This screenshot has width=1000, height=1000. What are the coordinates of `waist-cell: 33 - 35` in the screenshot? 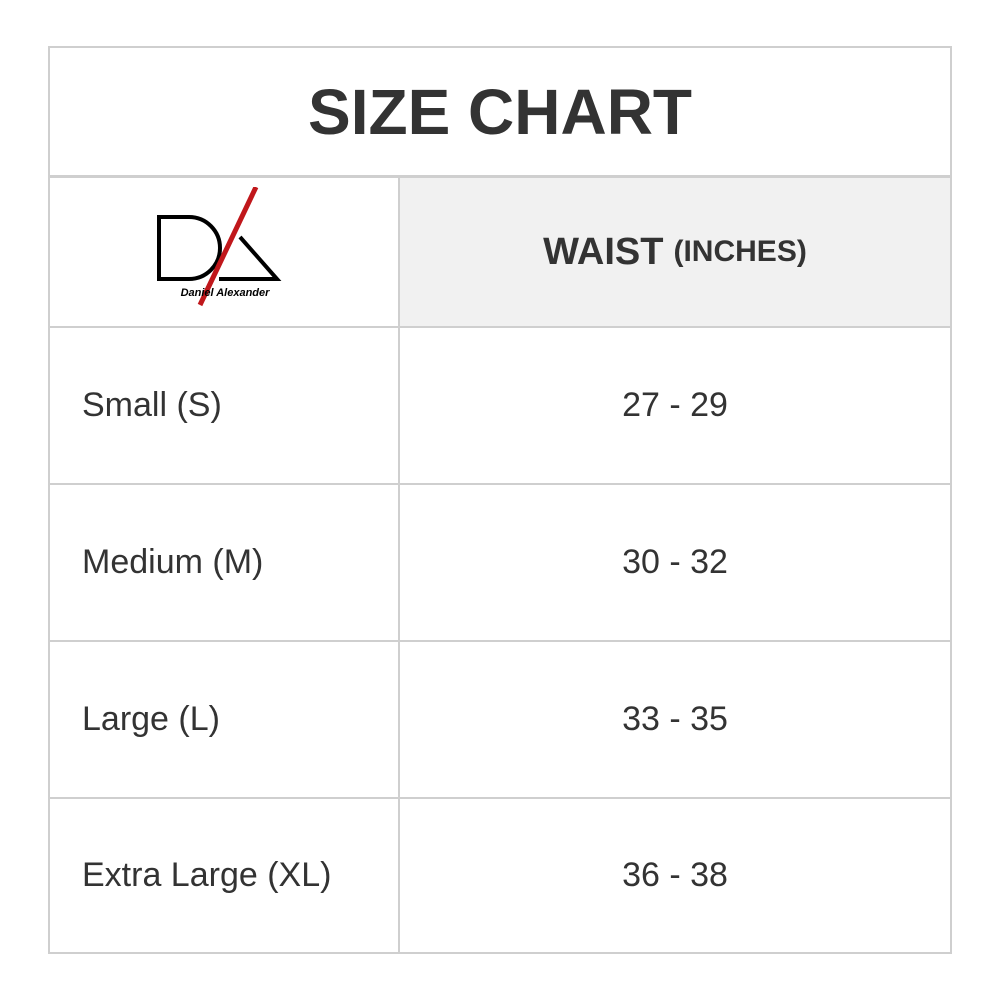 It's located at (675, 719).